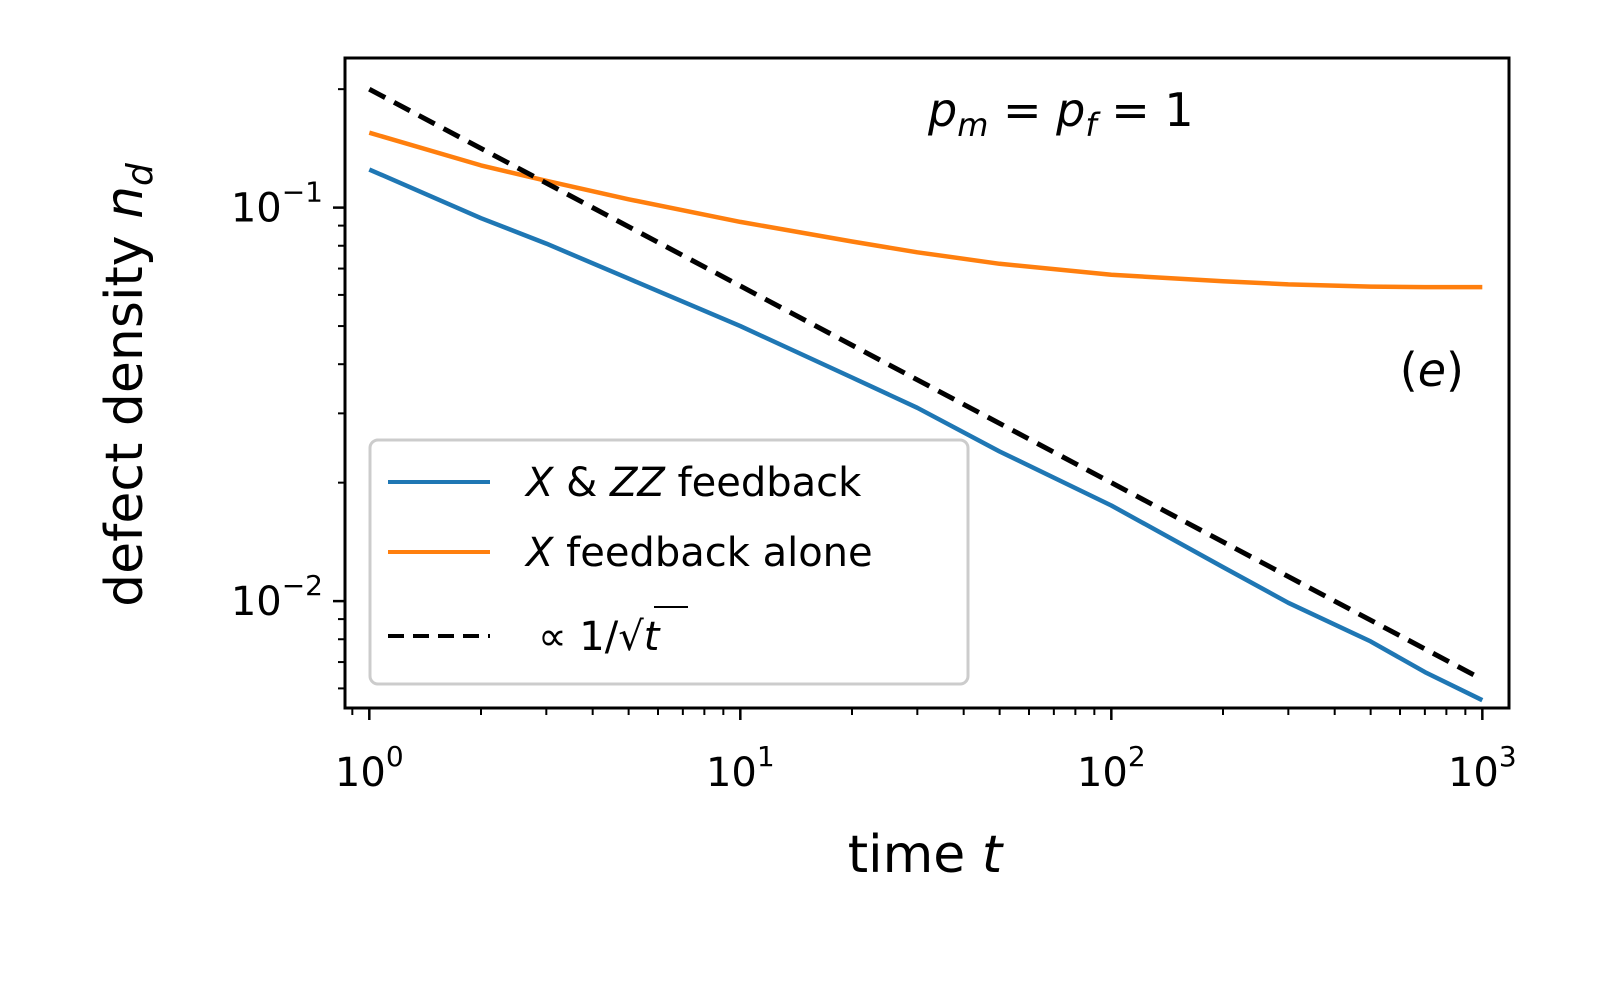 The height and width of the screenshot is (1000, 1600). What do you see at coordinates (926, 855) in the screenshot?
I see `x-axis-label: time t` at bounding box center [926, 855].